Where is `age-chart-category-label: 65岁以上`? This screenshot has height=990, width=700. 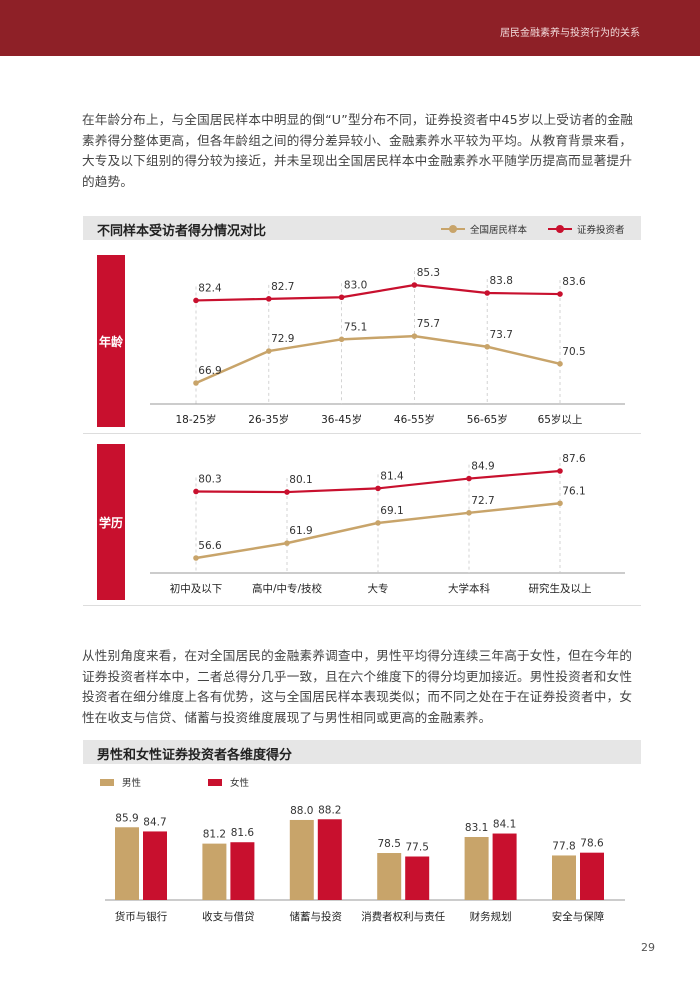 age-chart-category-label: 65岁以上 is located at coordinates (560, 419).